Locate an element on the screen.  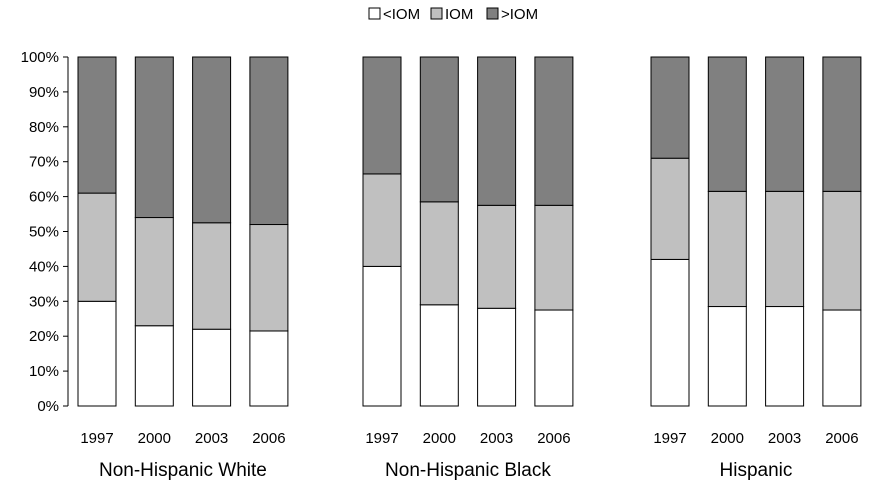
legend-label: <IOM is located at coordinates (401, 14).